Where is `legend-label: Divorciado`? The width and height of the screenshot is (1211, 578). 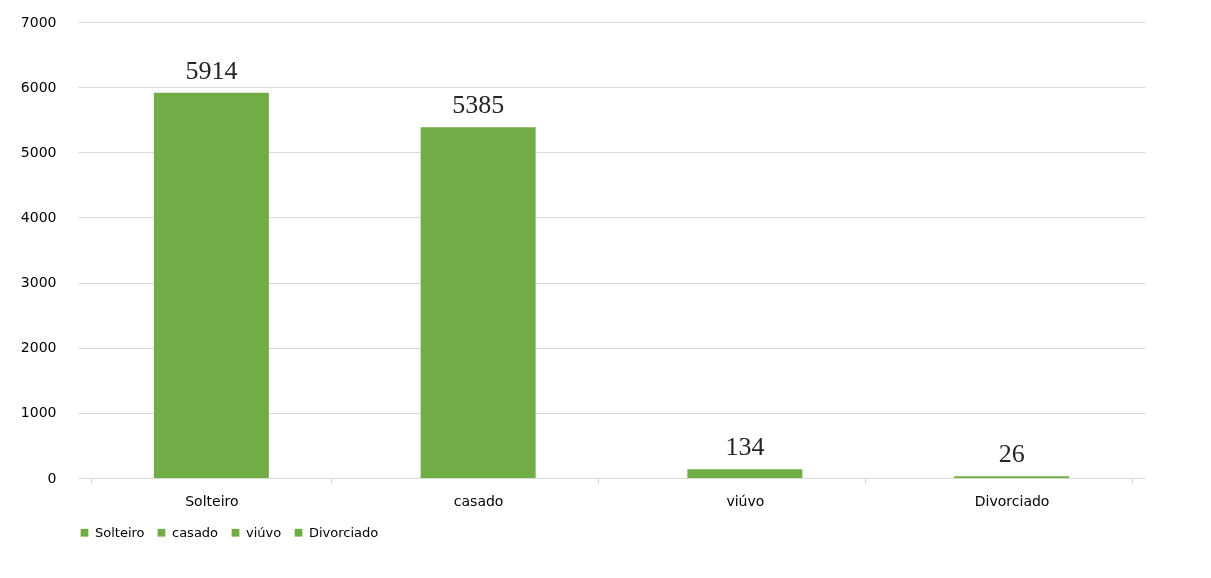 legend-label: Divorciado is located at coordinates (344, 532).